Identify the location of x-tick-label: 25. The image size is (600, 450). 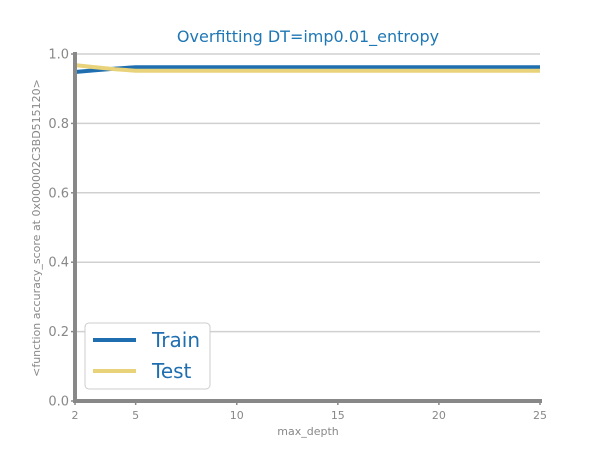
(540, 415).